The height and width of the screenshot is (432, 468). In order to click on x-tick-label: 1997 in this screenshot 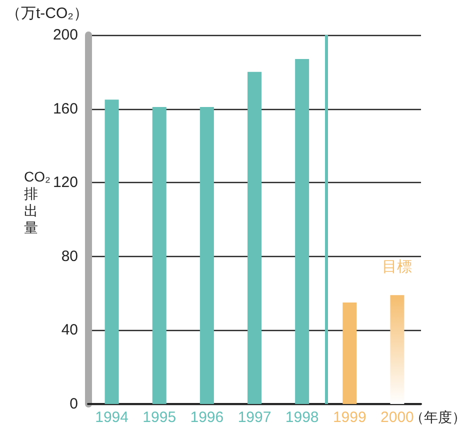, I will do `click(255, 417)`.